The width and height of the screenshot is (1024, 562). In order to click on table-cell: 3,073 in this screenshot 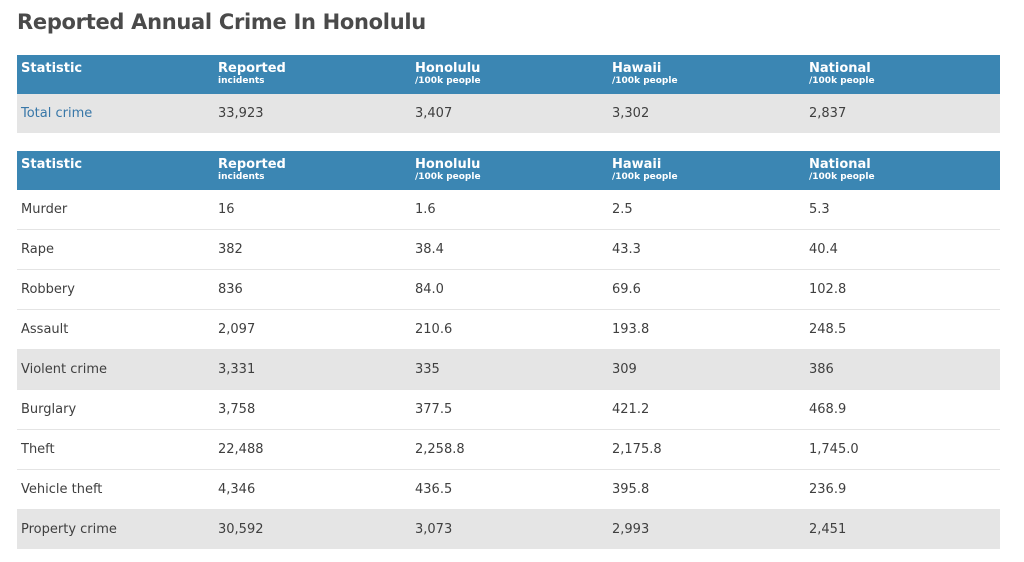, I will do `click(509, 529)`.